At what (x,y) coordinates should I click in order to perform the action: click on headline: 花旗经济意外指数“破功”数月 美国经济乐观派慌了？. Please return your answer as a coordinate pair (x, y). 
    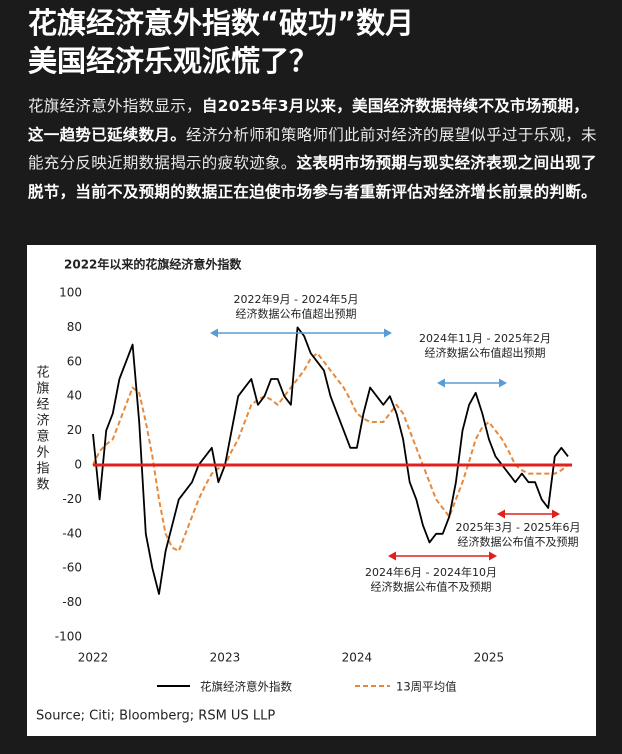
    Looking at the image, I should click on (221, 42).